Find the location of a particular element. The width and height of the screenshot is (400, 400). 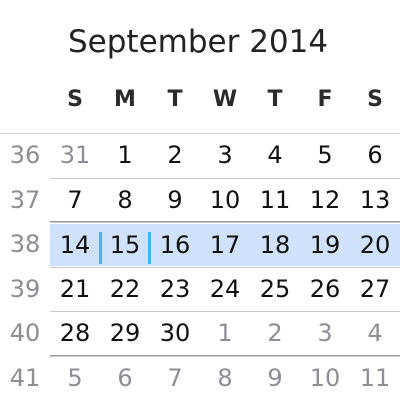

day-cell: 13 is located at coordinates (375, 199).